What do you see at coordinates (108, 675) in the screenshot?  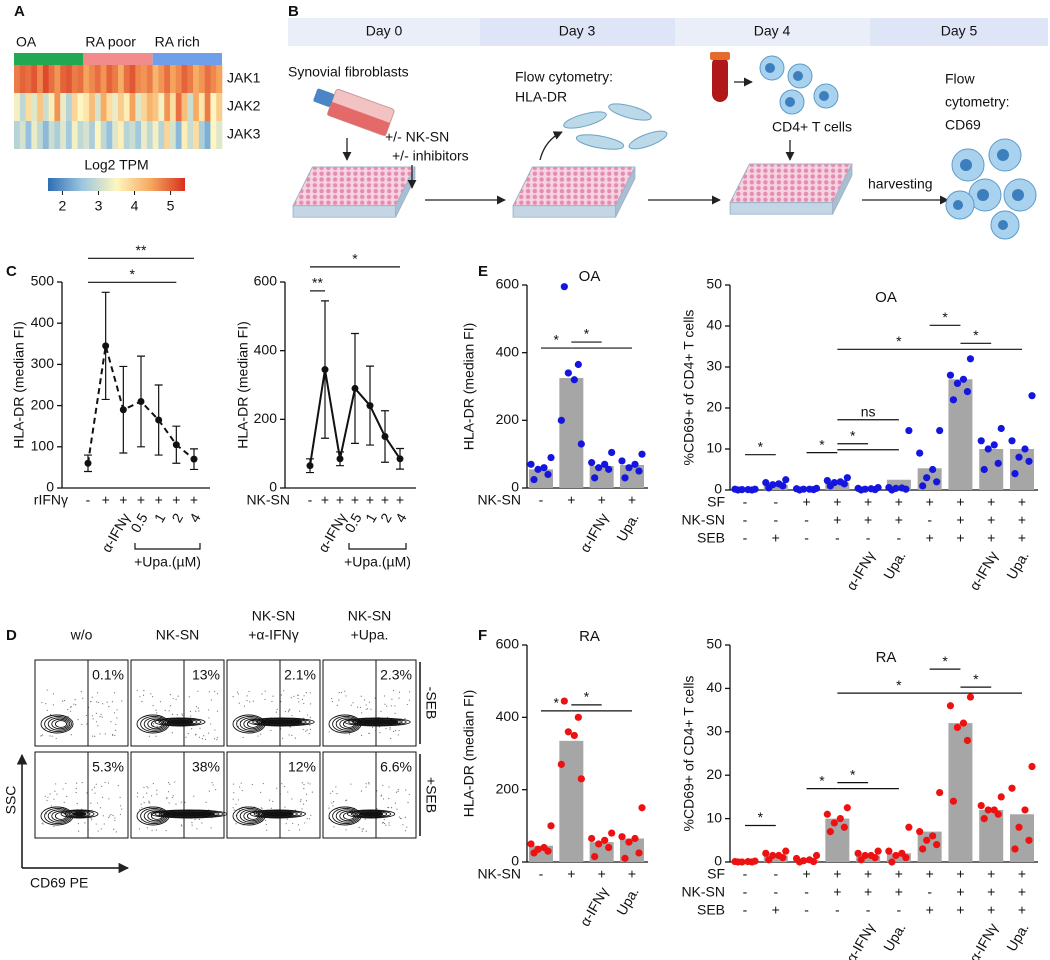 I see `gate-percentage: 0.1%` at bounding box center [108, 675].